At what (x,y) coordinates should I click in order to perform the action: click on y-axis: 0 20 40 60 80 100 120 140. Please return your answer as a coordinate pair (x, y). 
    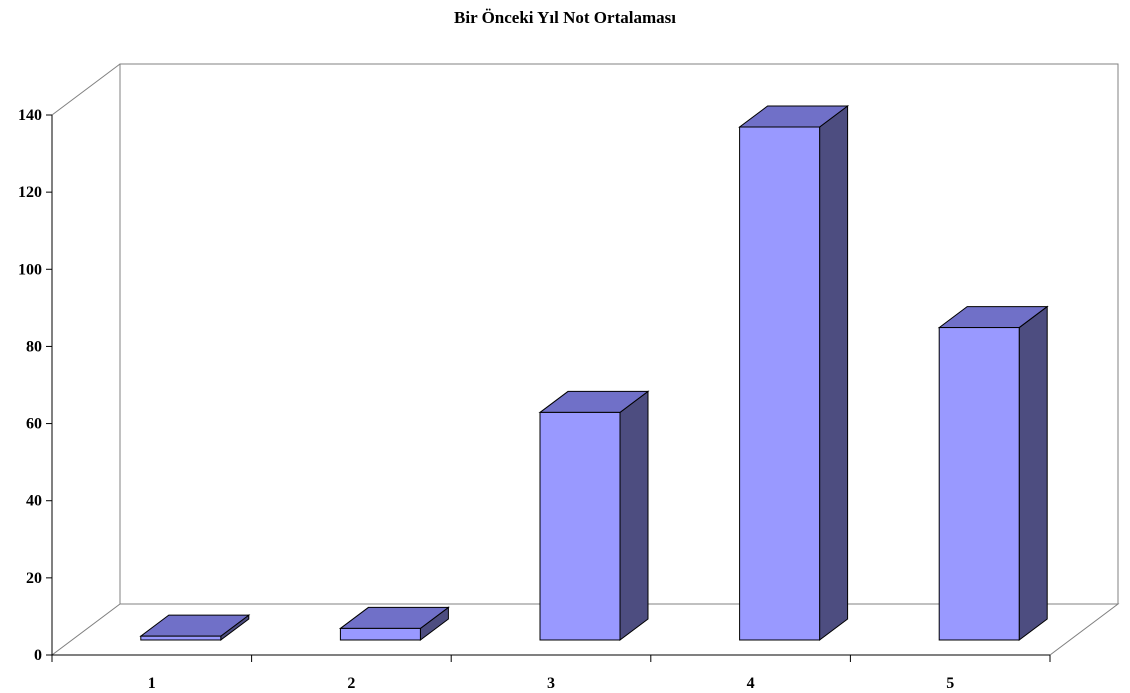
    Looking at the image, I should click on (35, 385).